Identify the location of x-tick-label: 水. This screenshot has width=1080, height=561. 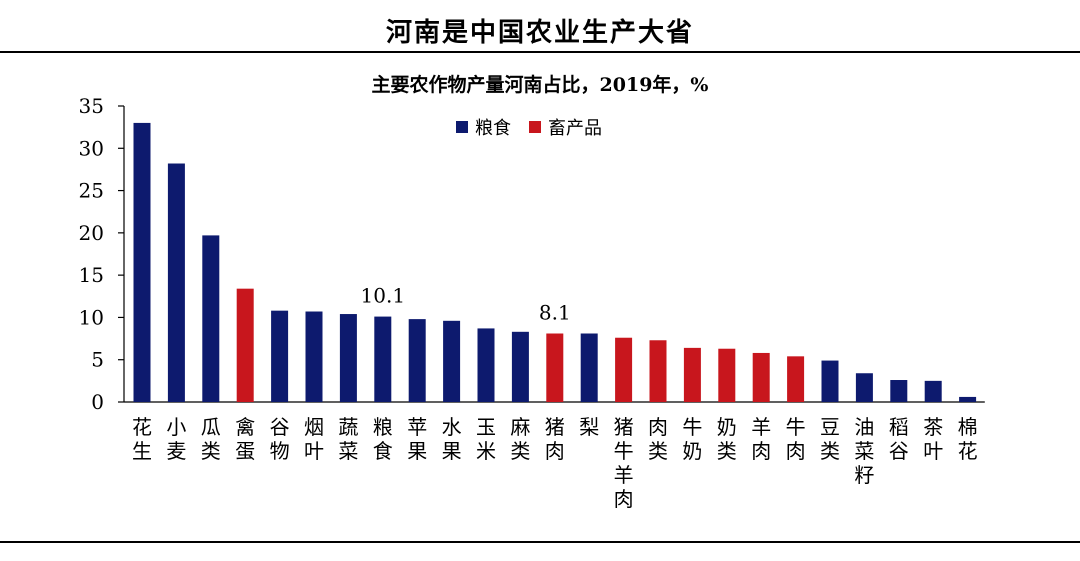
(452, 427).